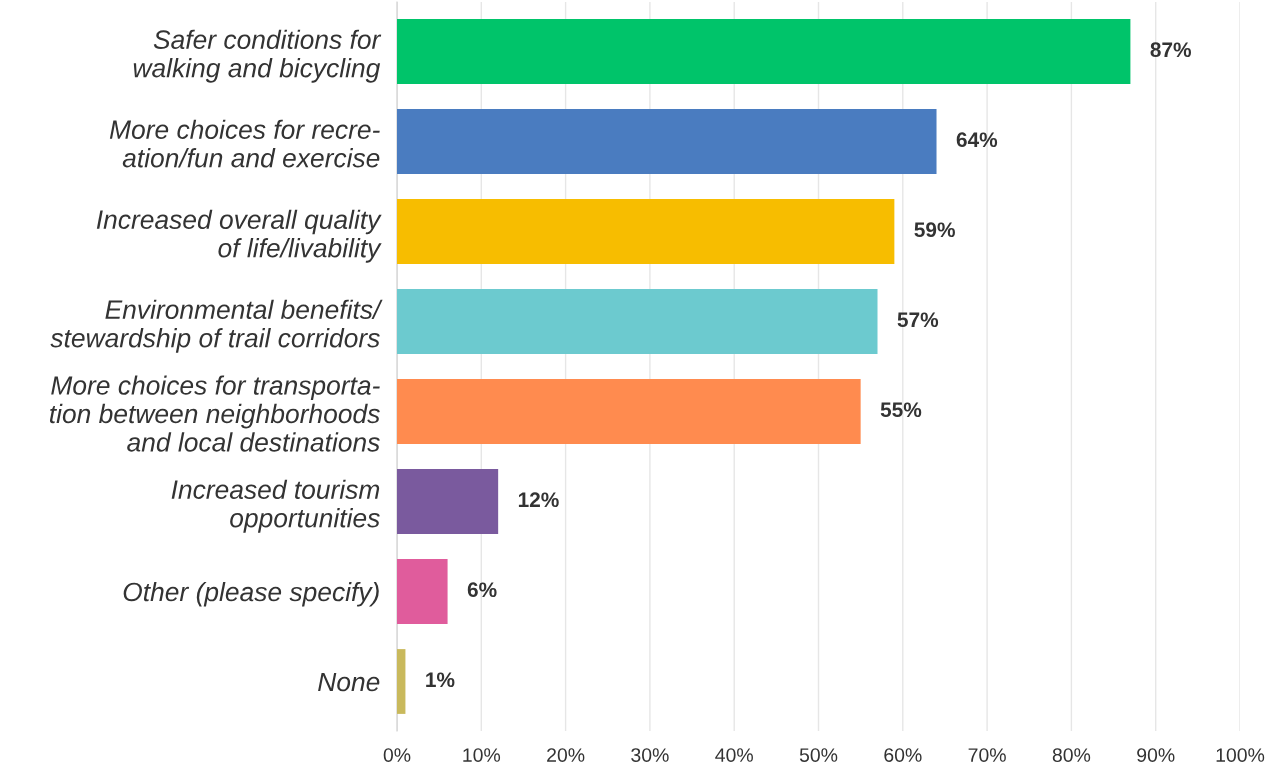 This screenshot has width=1269, height=771. What do you see at coordinates (566, 755) in the screenshot?
I see `x-tick-label: 20%` at bounding box center [566, 755].